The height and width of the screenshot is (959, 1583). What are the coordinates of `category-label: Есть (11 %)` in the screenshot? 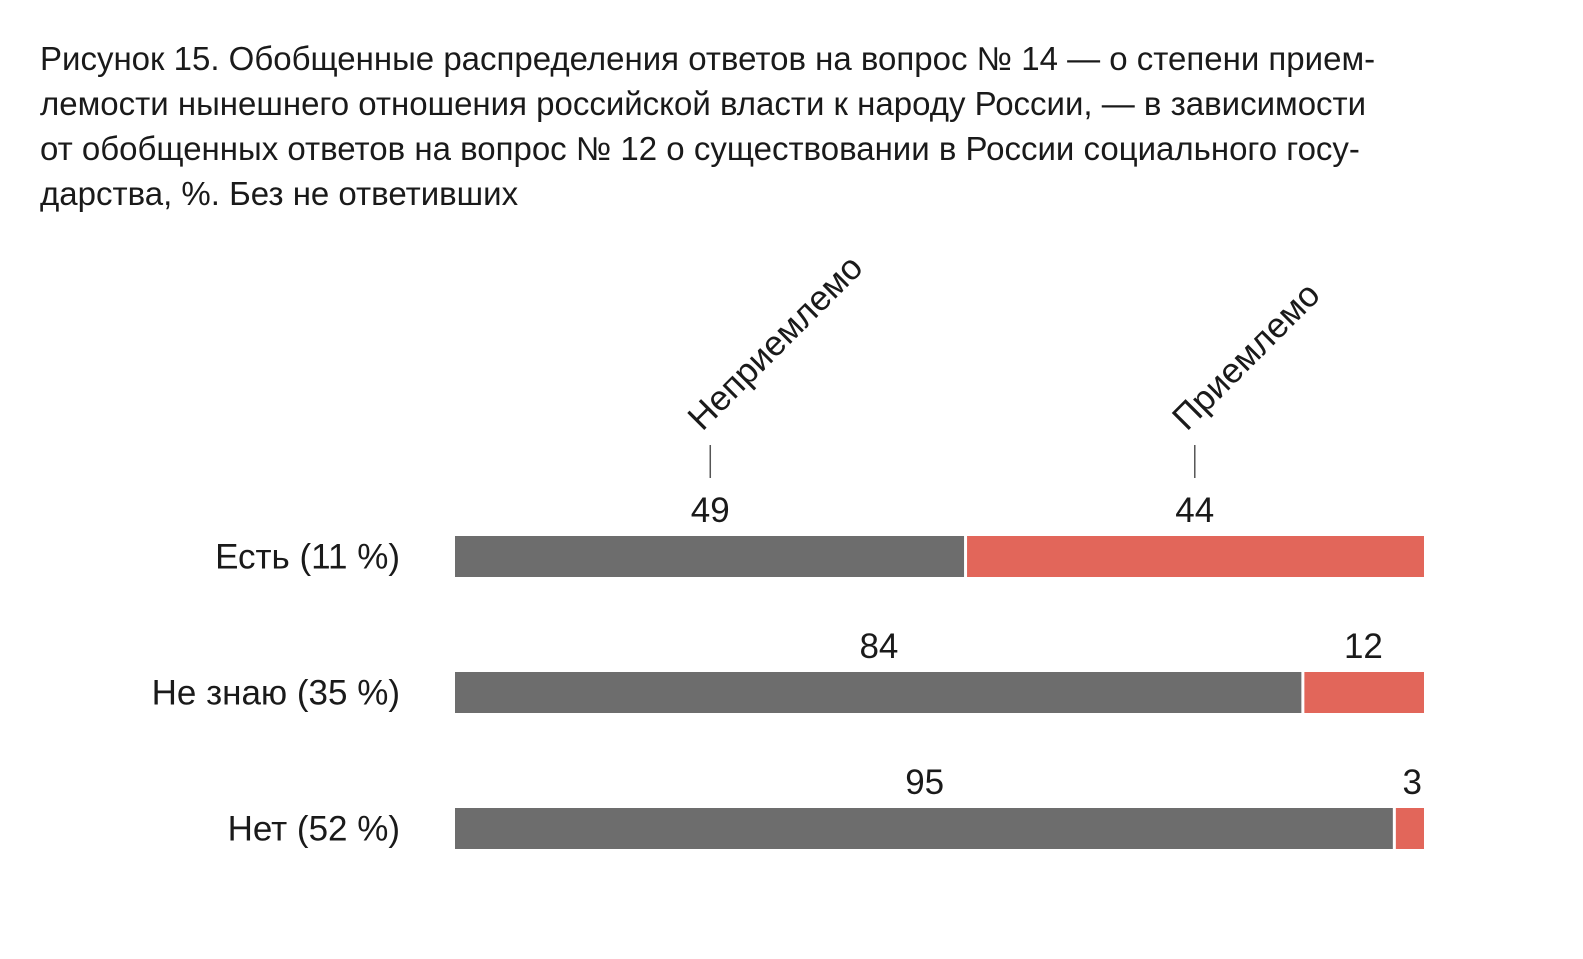 It's located at (307, 557).